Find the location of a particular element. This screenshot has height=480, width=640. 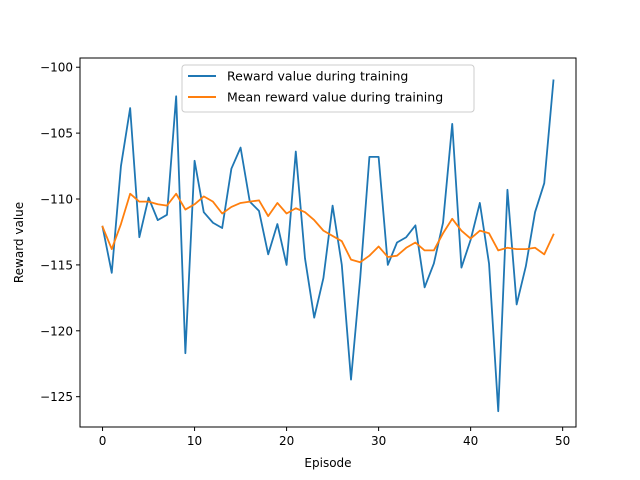

x-tick-label: 40 is located at coordinates (470, 441).